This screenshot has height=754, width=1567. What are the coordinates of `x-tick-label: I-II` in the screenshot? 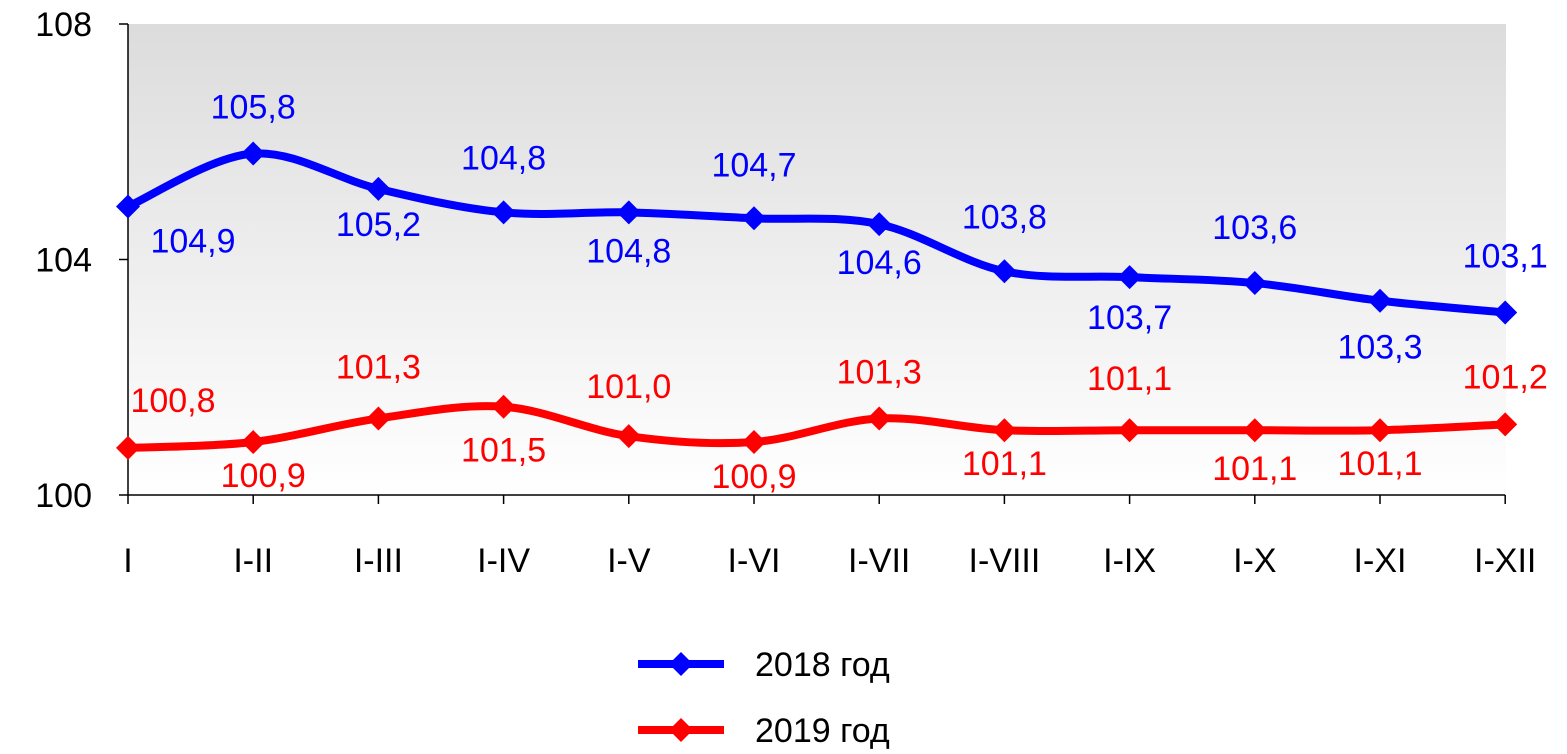 It's located at (253, 561).